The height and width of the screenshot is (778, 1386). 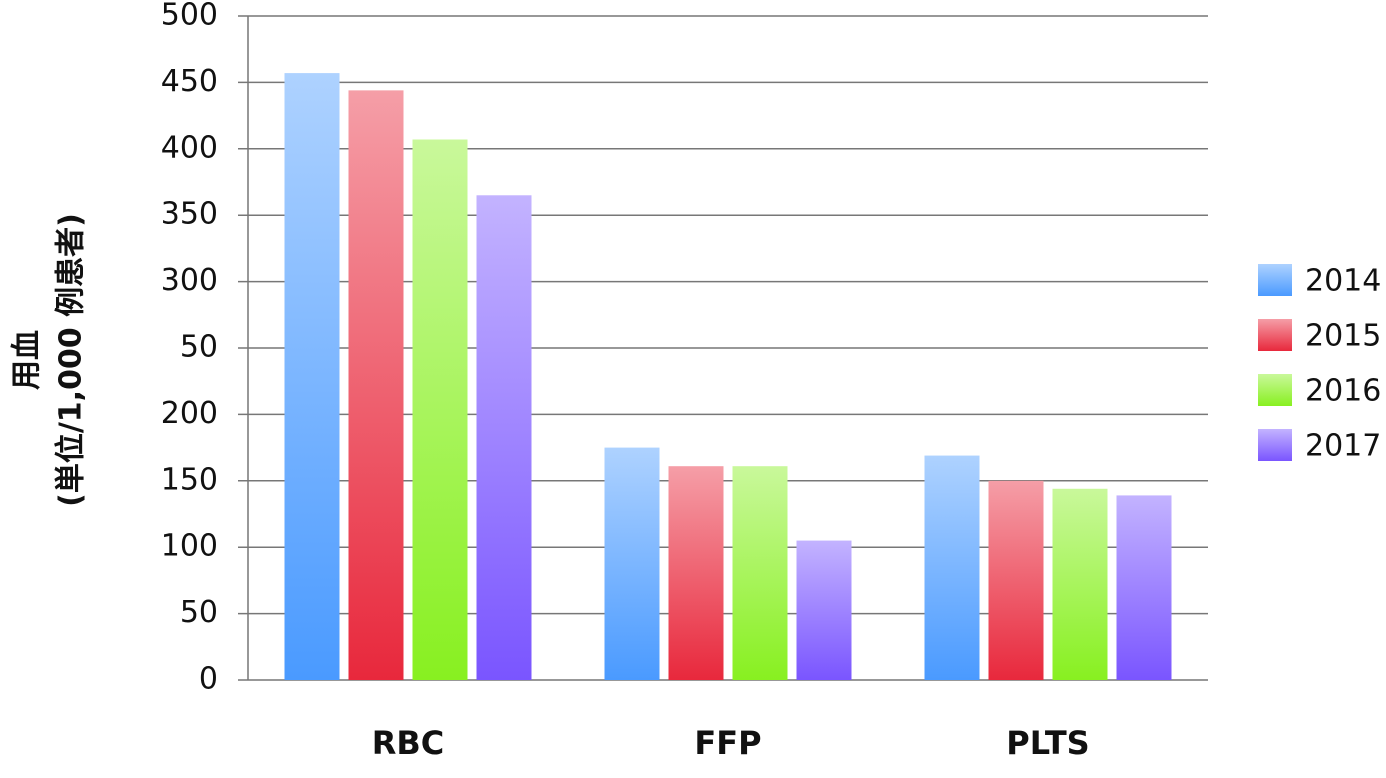 I want to click on y-tick-label: 100, so click(x=189, y=546).